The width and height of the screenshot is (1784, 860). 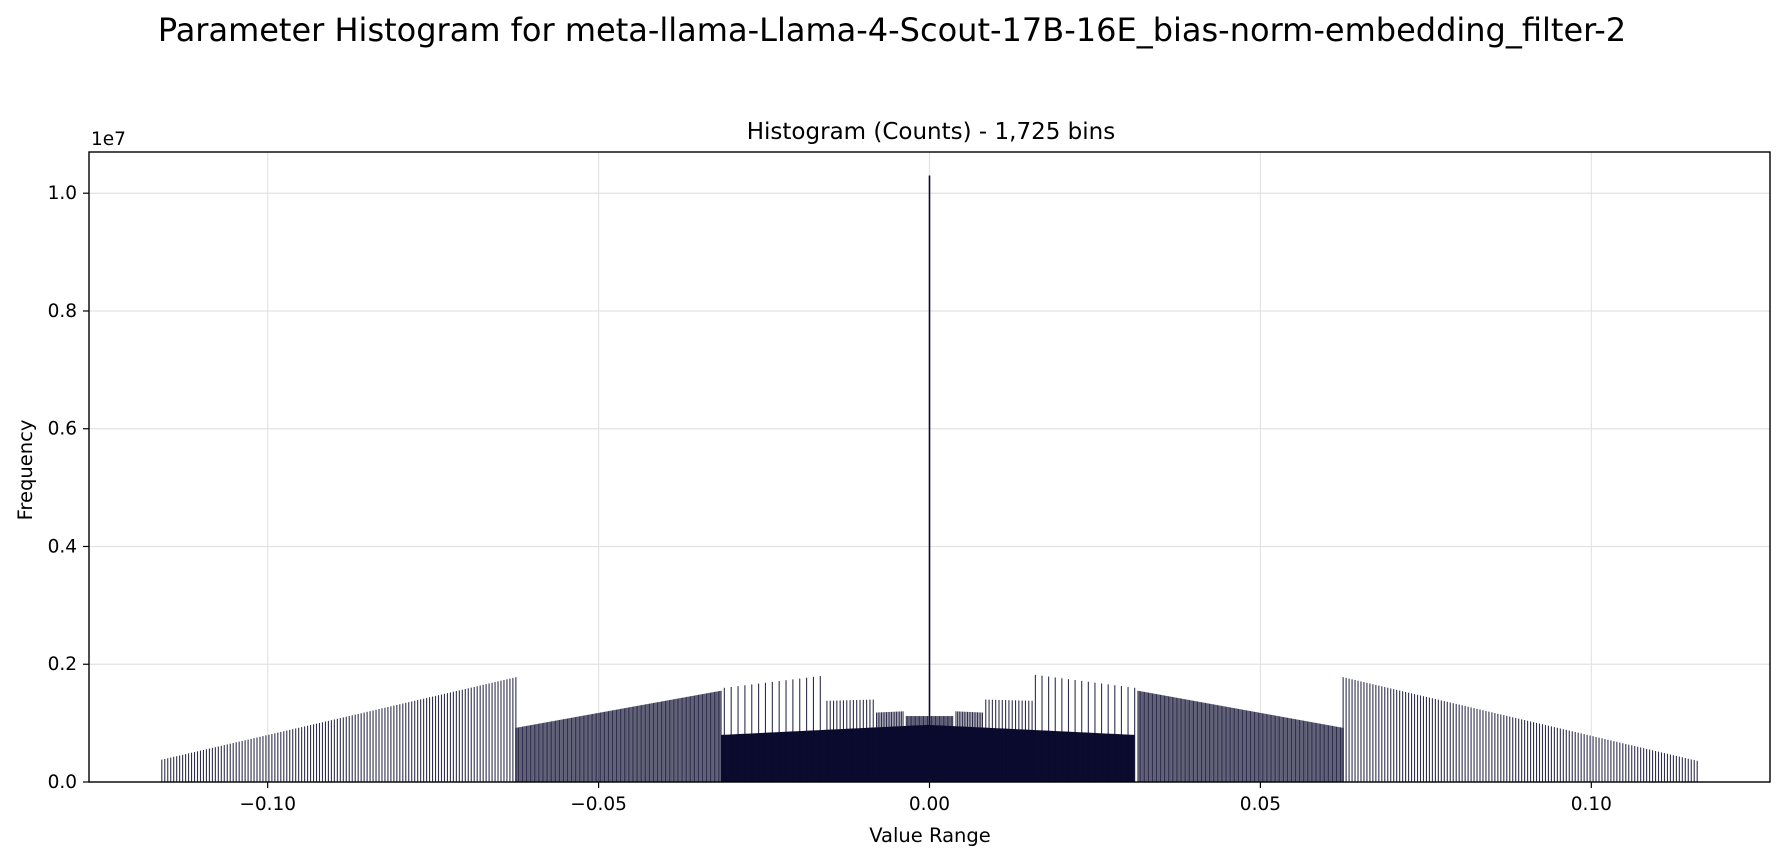 I want to click on y-tick-label: 0.6, so click(x=62, y=429).